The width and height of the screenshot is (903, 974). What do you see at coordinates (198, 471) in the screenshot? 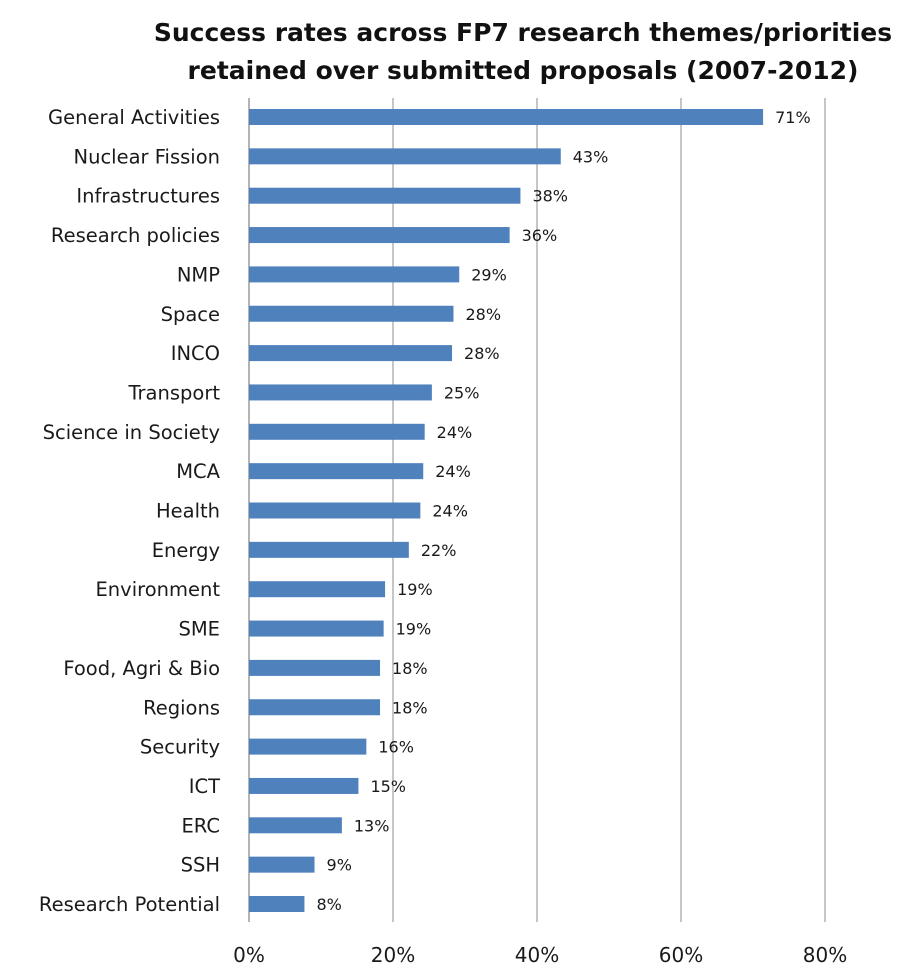
I see `category-label: MCA` at bounding box center [198, 471].